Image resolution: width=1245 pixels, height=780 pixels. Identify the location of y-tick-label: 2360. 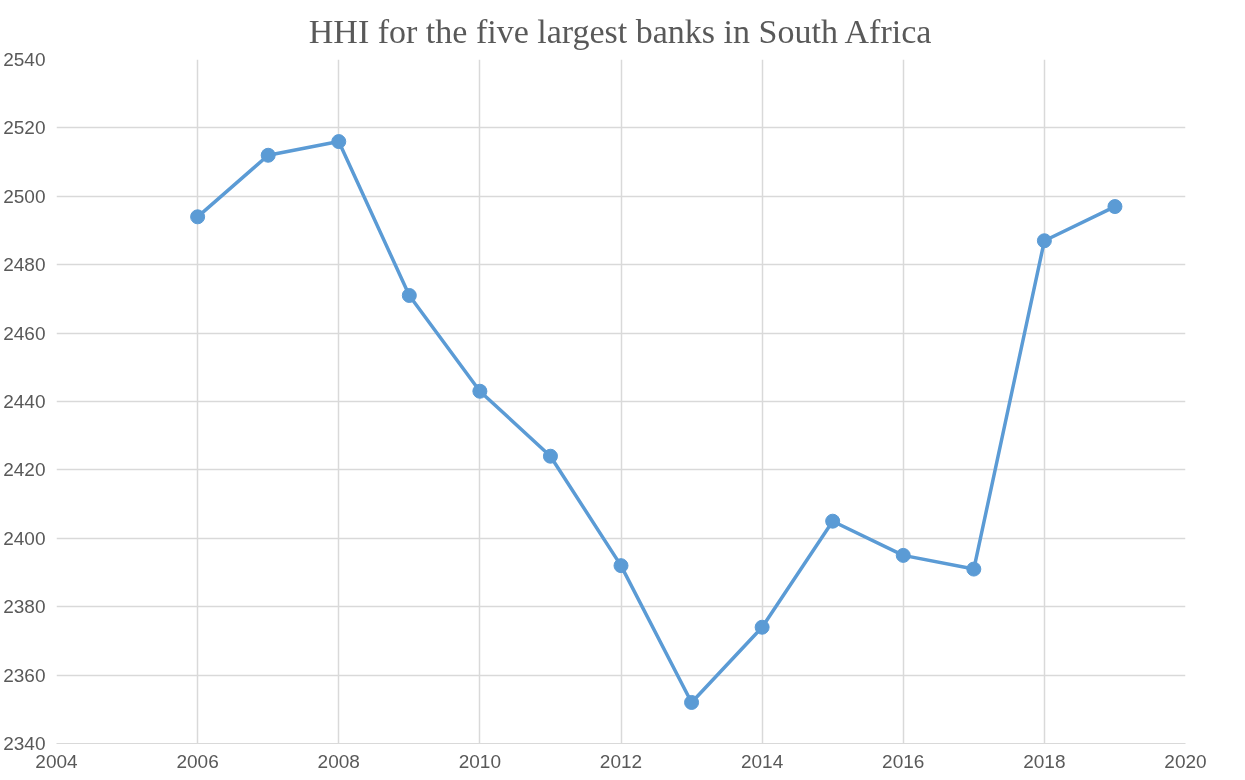
(24, 675).